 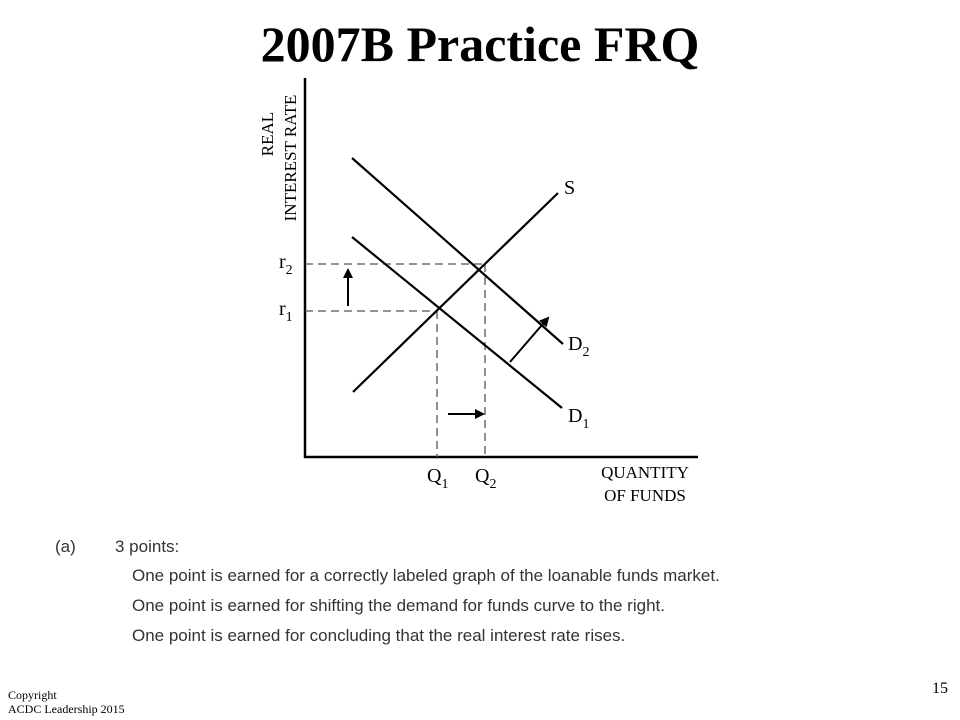 I want to click on supply-label: S, so click(x=569, y=188).